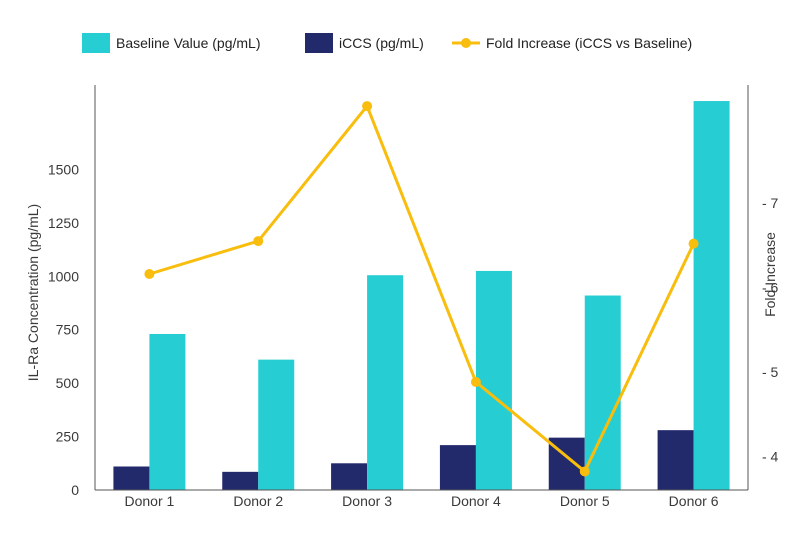  Describe the element at coordinates (466, 43) in the screenshot. I see `legend-marker` at that location.